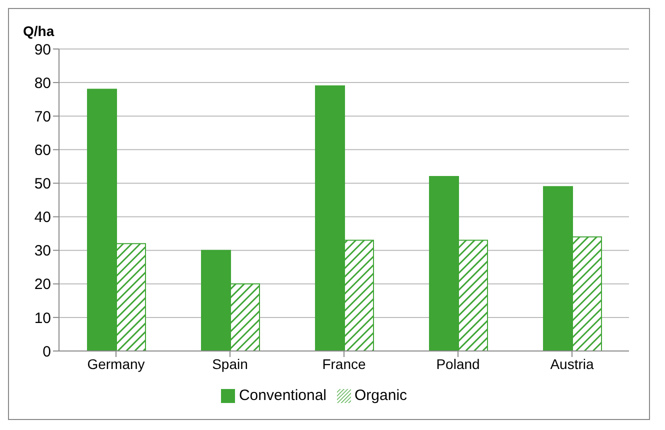 The height and width of the screenshot is (430, 665). What do you see at coordinates (42, 83) in the screenshot?
I see `y-tick-label: 80` at bounding box center [42, 83].